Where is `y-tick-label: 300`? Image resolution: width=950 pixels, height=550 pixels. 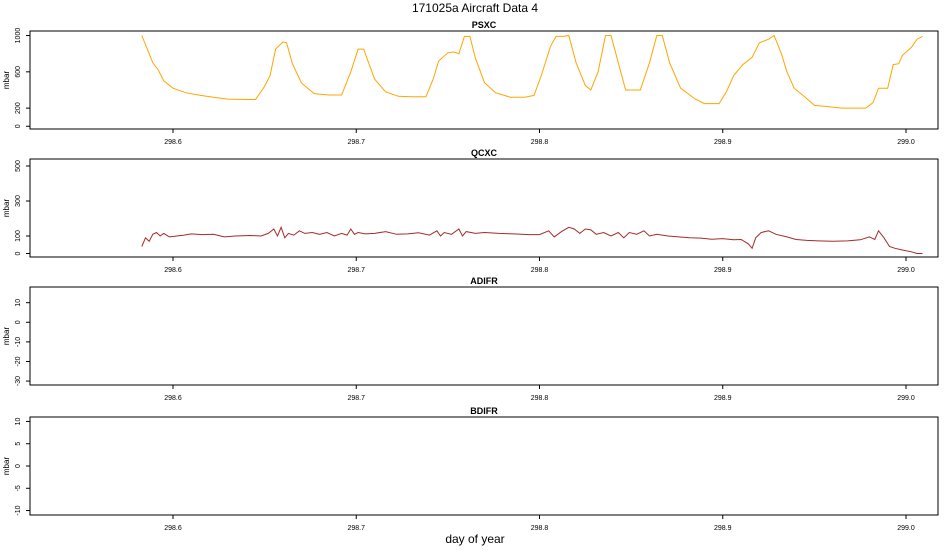
y-tick-label: 300 is located at coordinates (18, 201).